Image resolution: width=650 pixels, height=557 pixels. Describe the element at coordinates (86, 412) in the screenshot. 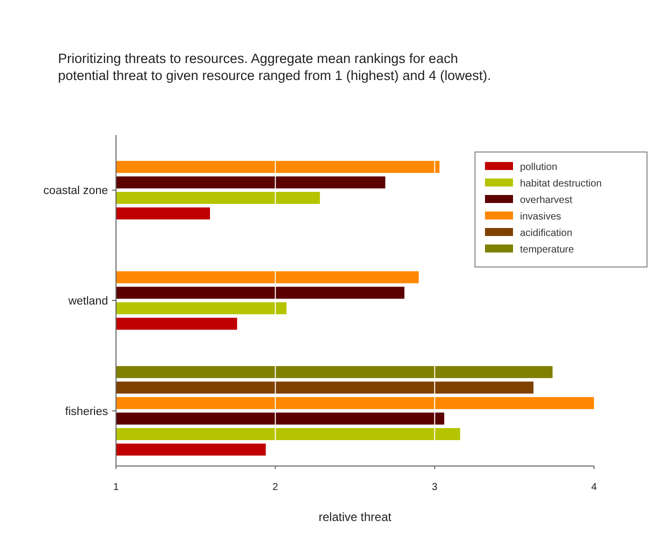

I see `y-tick-label: fisheries` at that location.